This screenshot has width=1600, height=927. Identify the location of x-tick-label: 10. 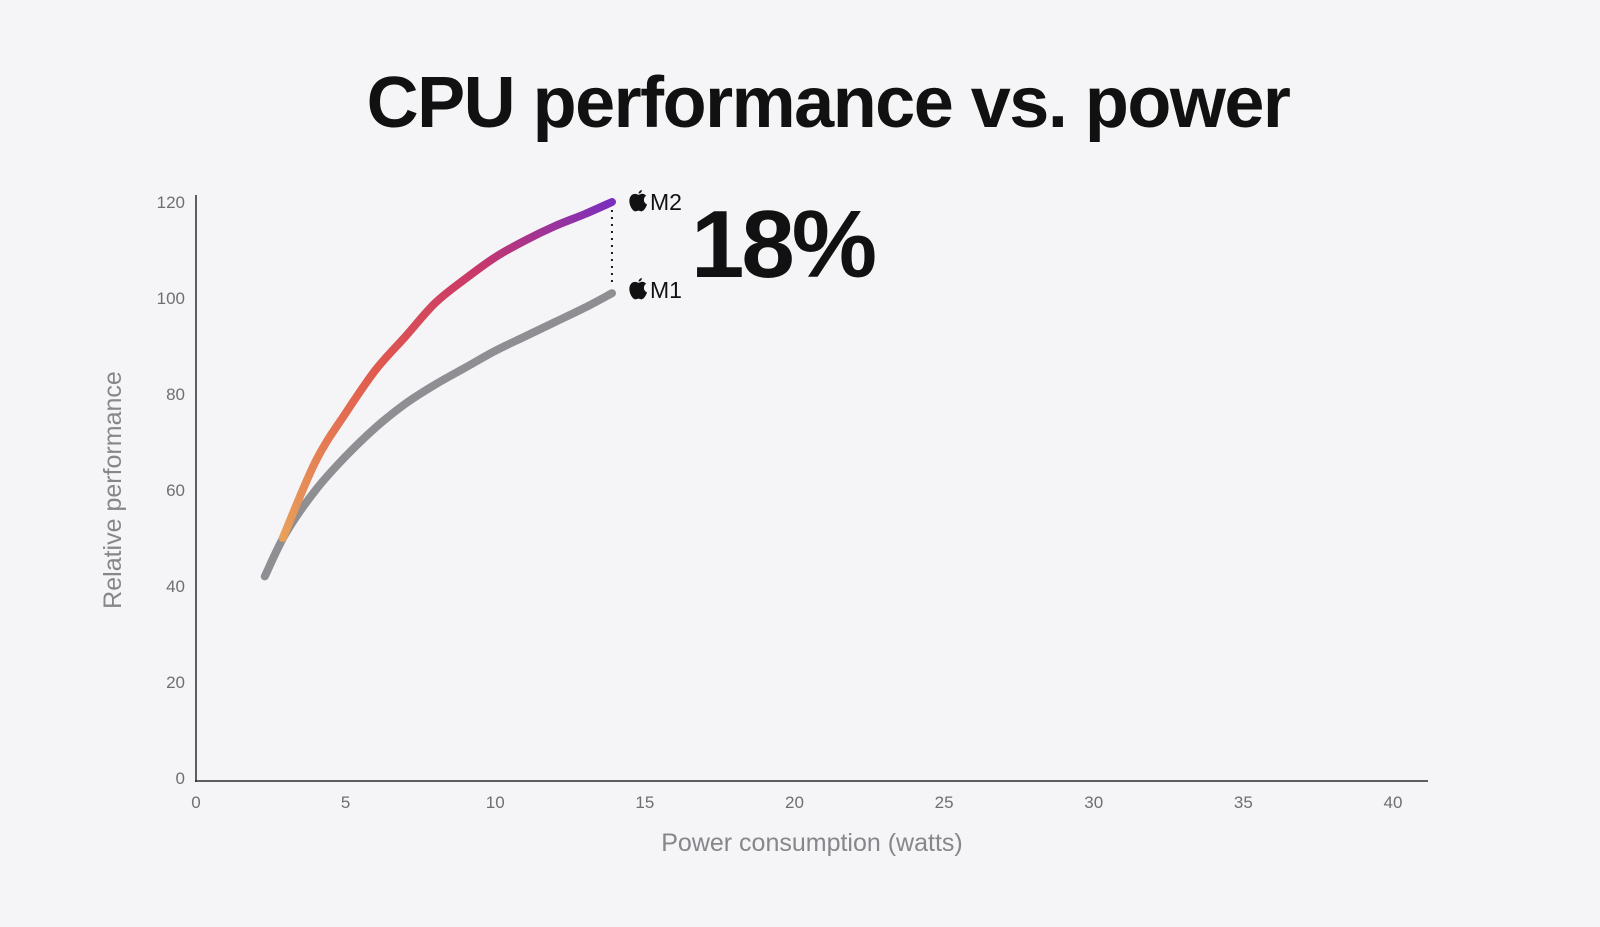
(495, 802).